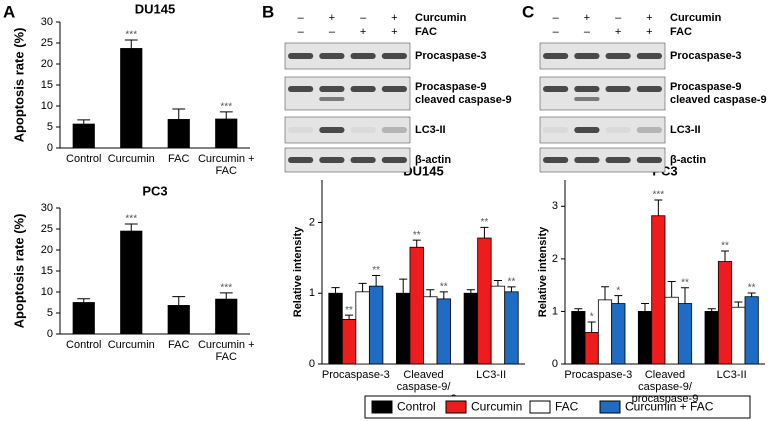 Image resolution: width=770 pixels, height=421 pixels. Describe the element at coordinates (555, 206) in the screenshot. I see `y-tick-label: 3` at that location.